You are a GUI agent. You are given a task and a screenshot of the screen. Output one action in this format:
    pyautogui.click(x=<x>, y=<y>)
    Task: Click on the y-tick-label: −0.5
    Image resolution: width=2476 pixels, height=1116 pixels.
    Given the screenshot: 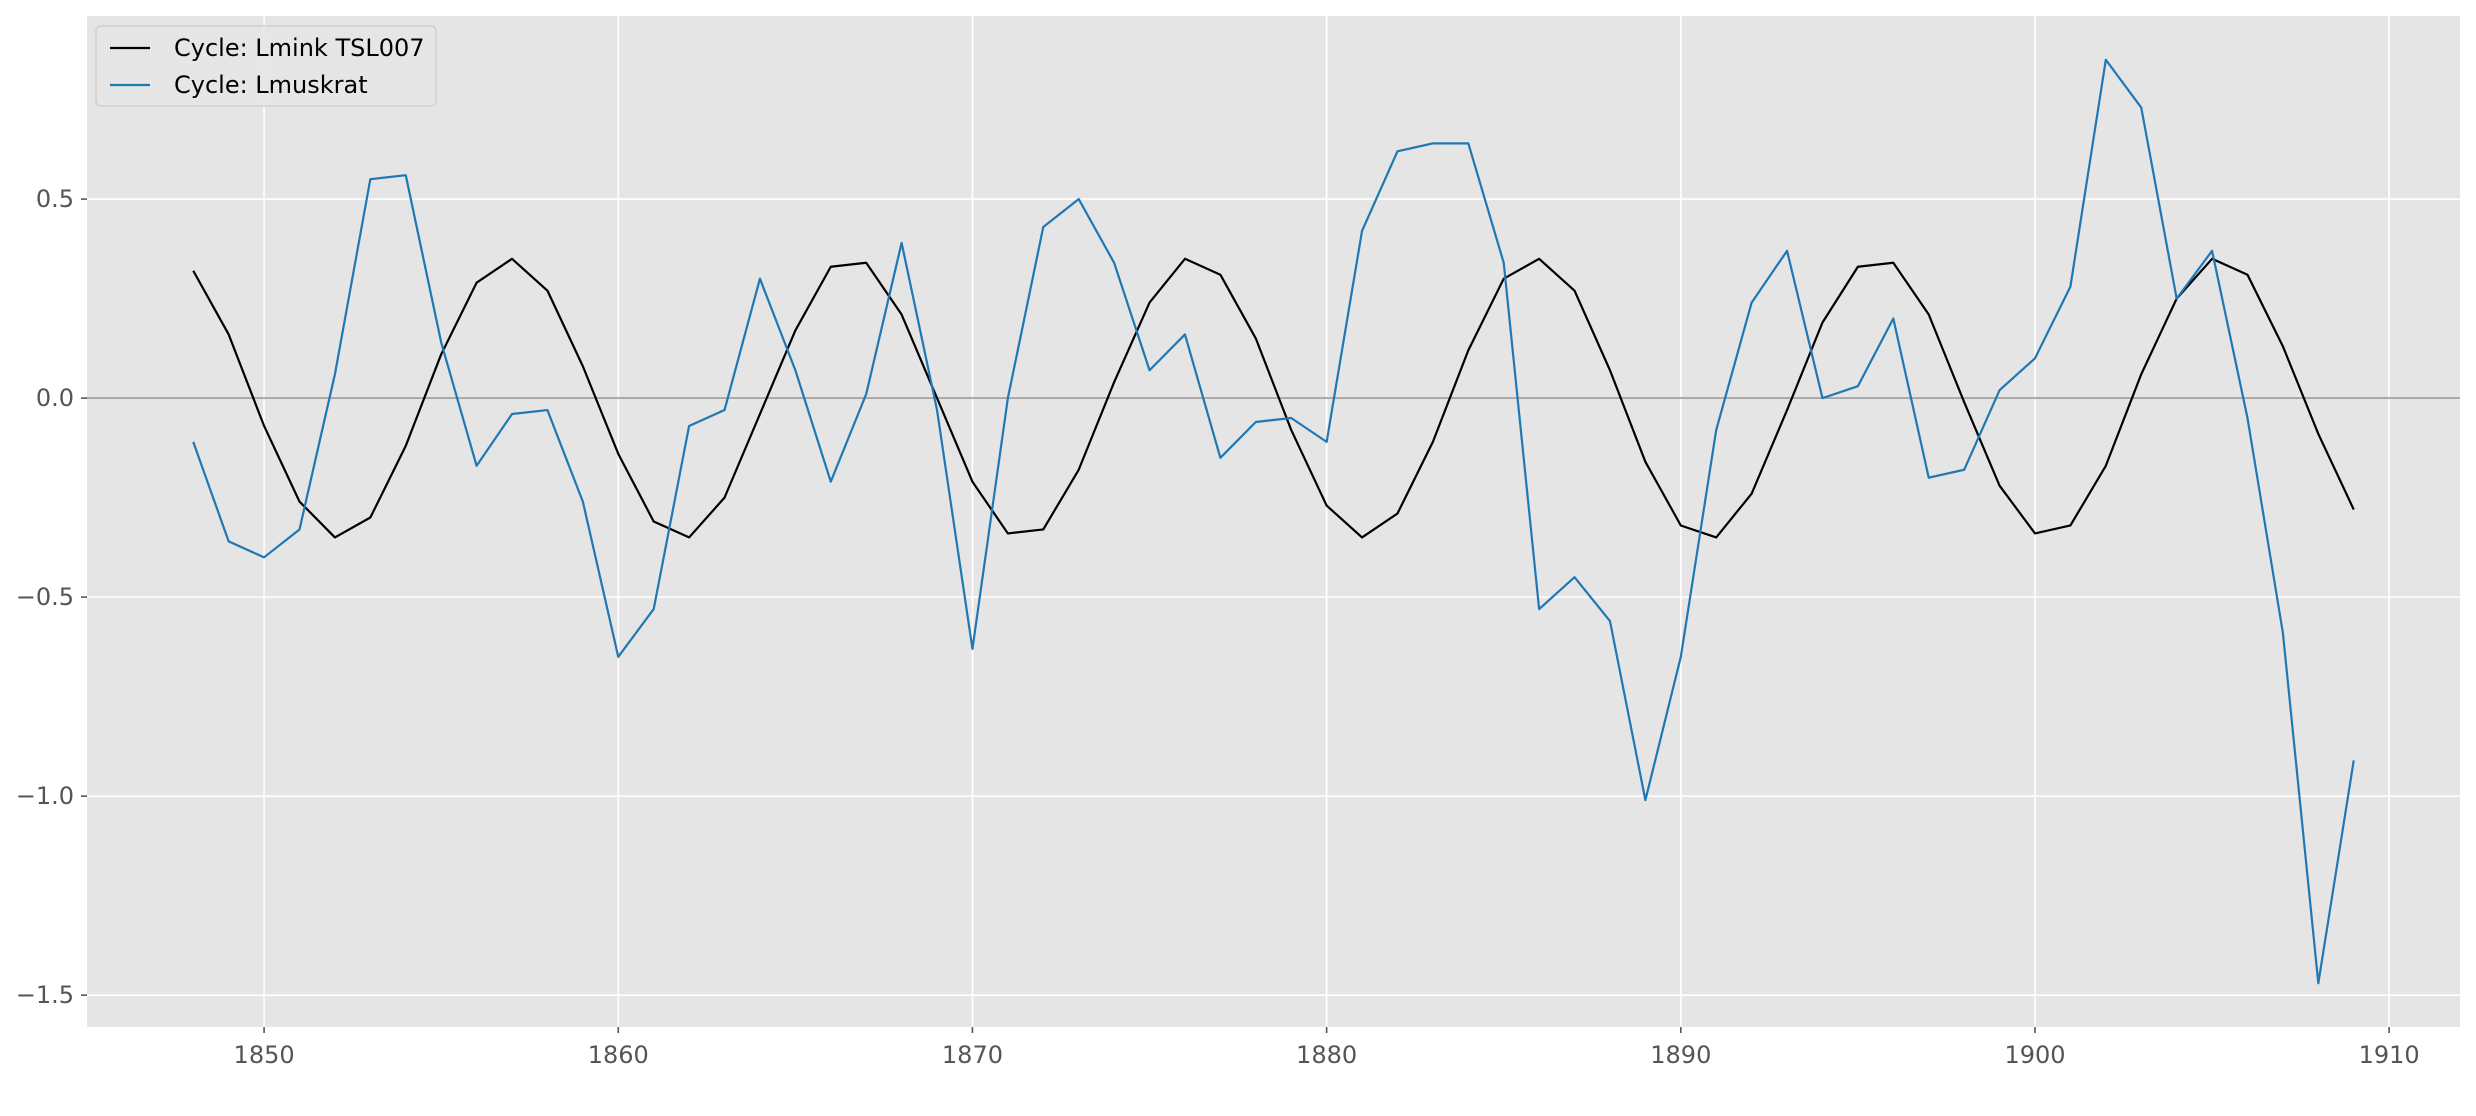 What is the action you would take?
    pyautogui.click(x=45, y=597)
    